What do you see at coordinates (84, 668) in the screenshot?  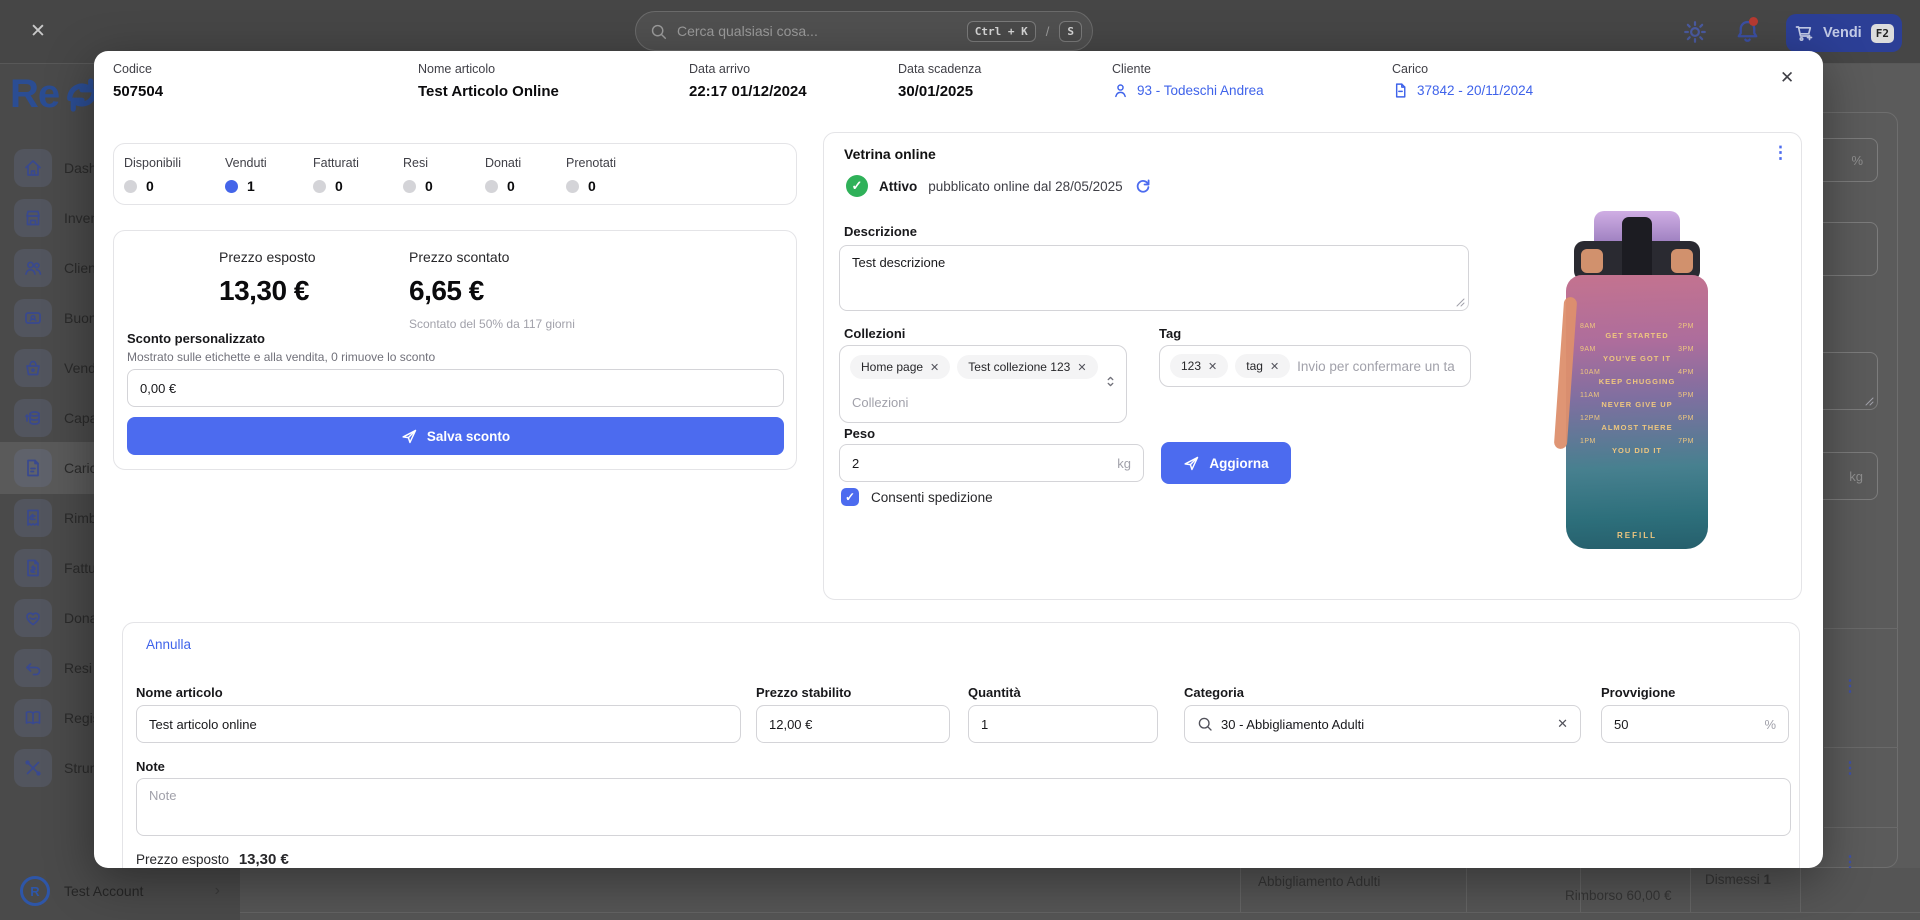 I see `sidebar-item-label: Resi e` at bounding box center [84, 668].